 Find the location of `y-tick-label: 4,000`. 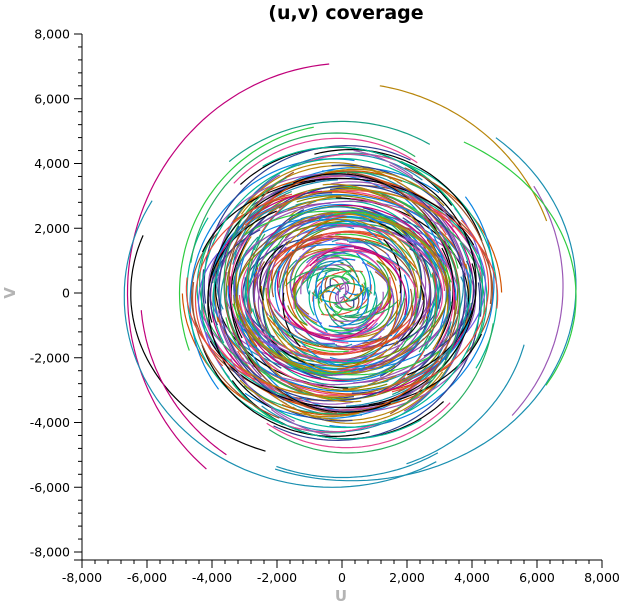

y-tick-label: 4,000 is located at coordinates (52, 163).